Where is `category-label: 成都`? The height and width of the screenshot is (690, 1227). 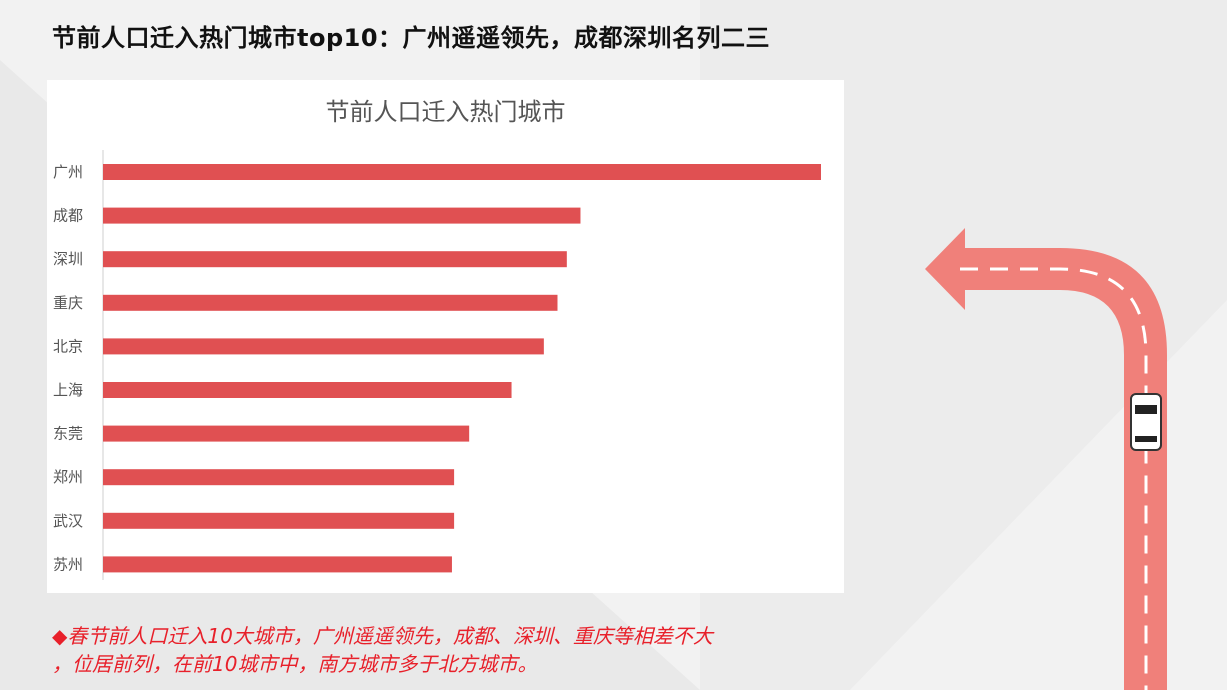 category-label: 成都 is located at coordinates (68, 216).